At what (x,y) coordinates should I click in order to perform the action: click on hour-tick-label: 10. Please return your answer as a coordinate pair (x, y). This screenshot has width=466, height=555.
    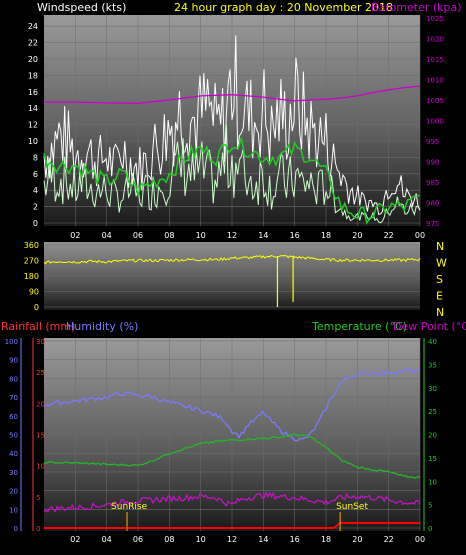
    Looking at the image, I should click on (201, 235).